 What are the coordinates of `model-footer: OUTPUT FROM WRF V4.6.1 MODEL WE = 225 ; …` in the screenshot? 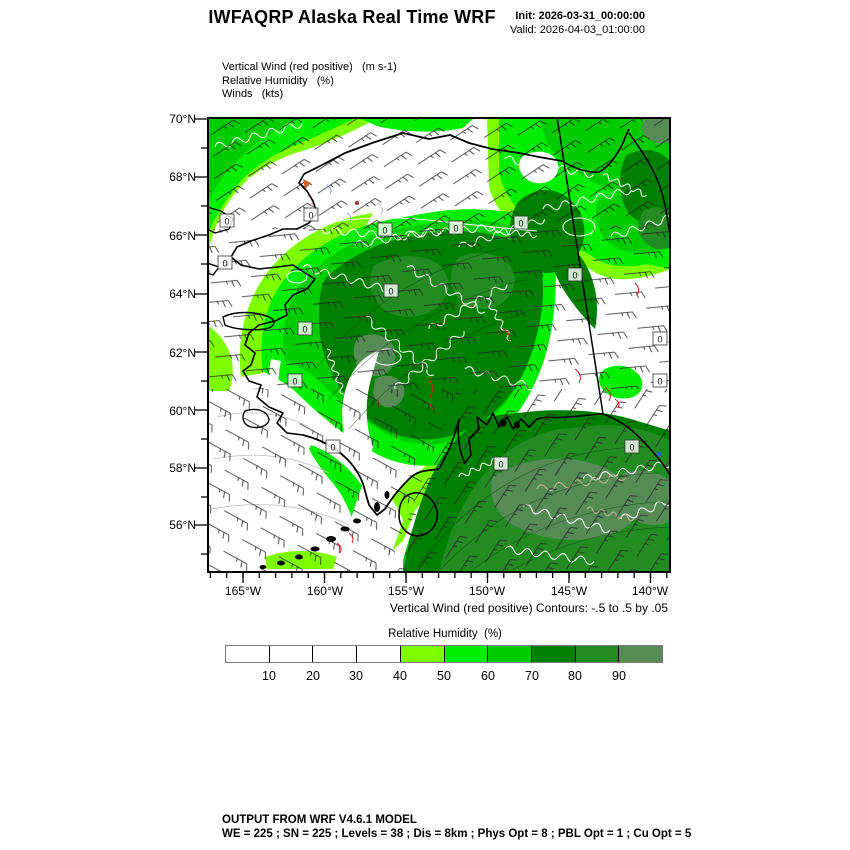 It's located at (456, 827).